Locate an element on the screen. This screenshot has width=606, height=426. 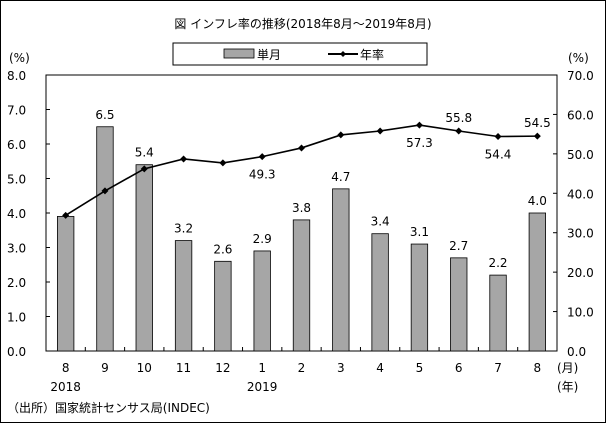
x-tick-label: 12 is located at coordinates (222, 368).